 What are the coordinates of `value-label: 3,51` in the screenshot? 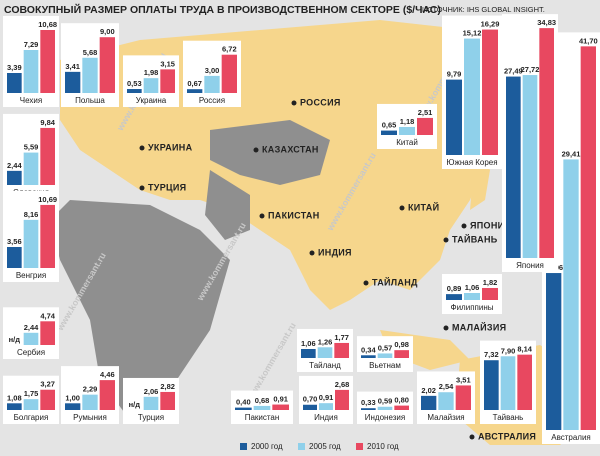 It's located at (463, 379).